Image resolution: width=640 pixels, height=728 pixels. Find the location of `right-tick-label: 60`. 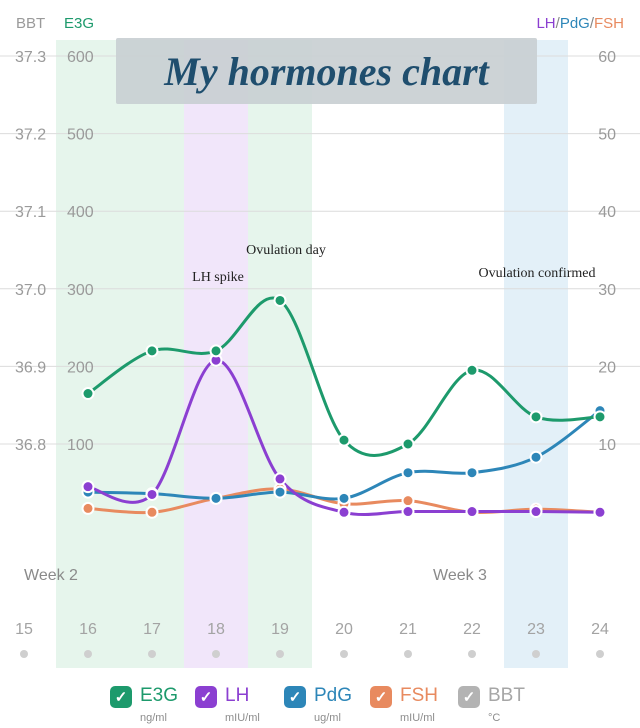

right-tick-label: 60 is located at coordinates (607, 57).